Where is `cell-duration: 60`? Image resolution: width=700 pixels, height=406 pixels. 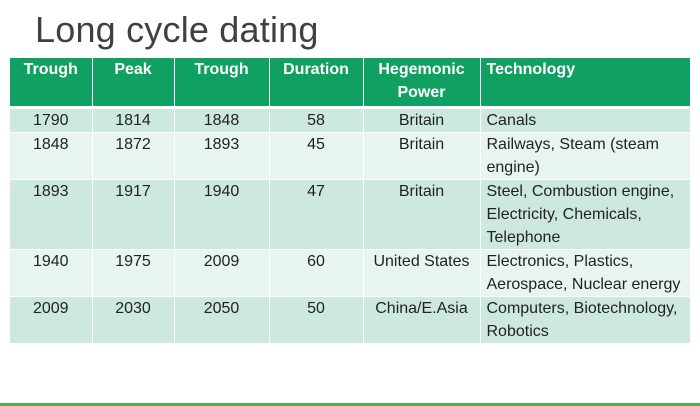
cell-duration: 60 is located at coordinates (316, 272).